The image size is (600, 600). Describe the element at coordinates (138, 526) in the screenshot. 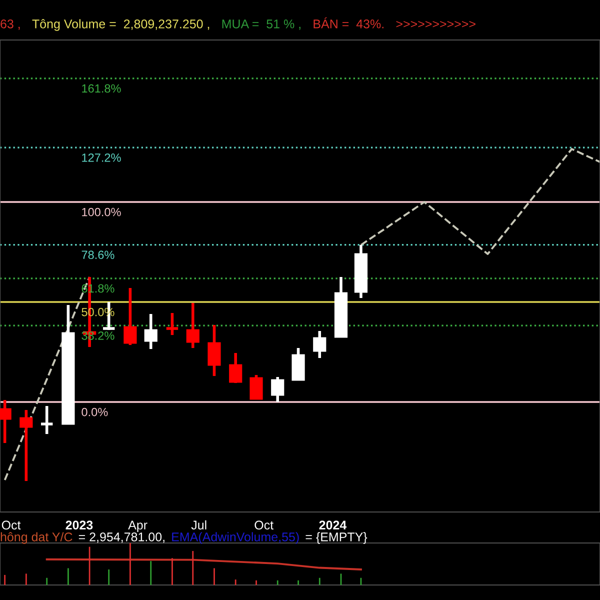

I see `x-tick-label: Apr` at that location.